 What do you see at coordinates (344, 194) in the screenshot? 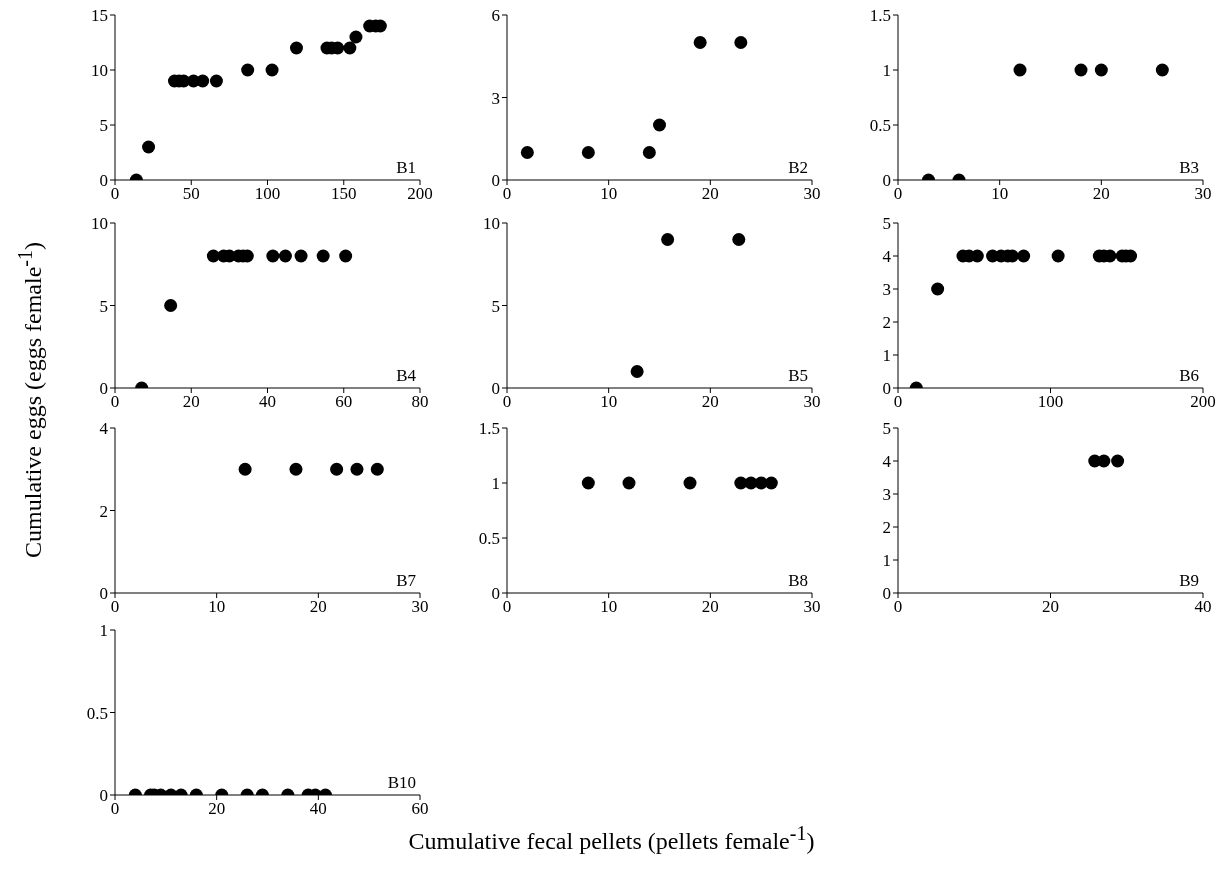
I see `x-tick-label: 150` at bounding box center [344, 194].